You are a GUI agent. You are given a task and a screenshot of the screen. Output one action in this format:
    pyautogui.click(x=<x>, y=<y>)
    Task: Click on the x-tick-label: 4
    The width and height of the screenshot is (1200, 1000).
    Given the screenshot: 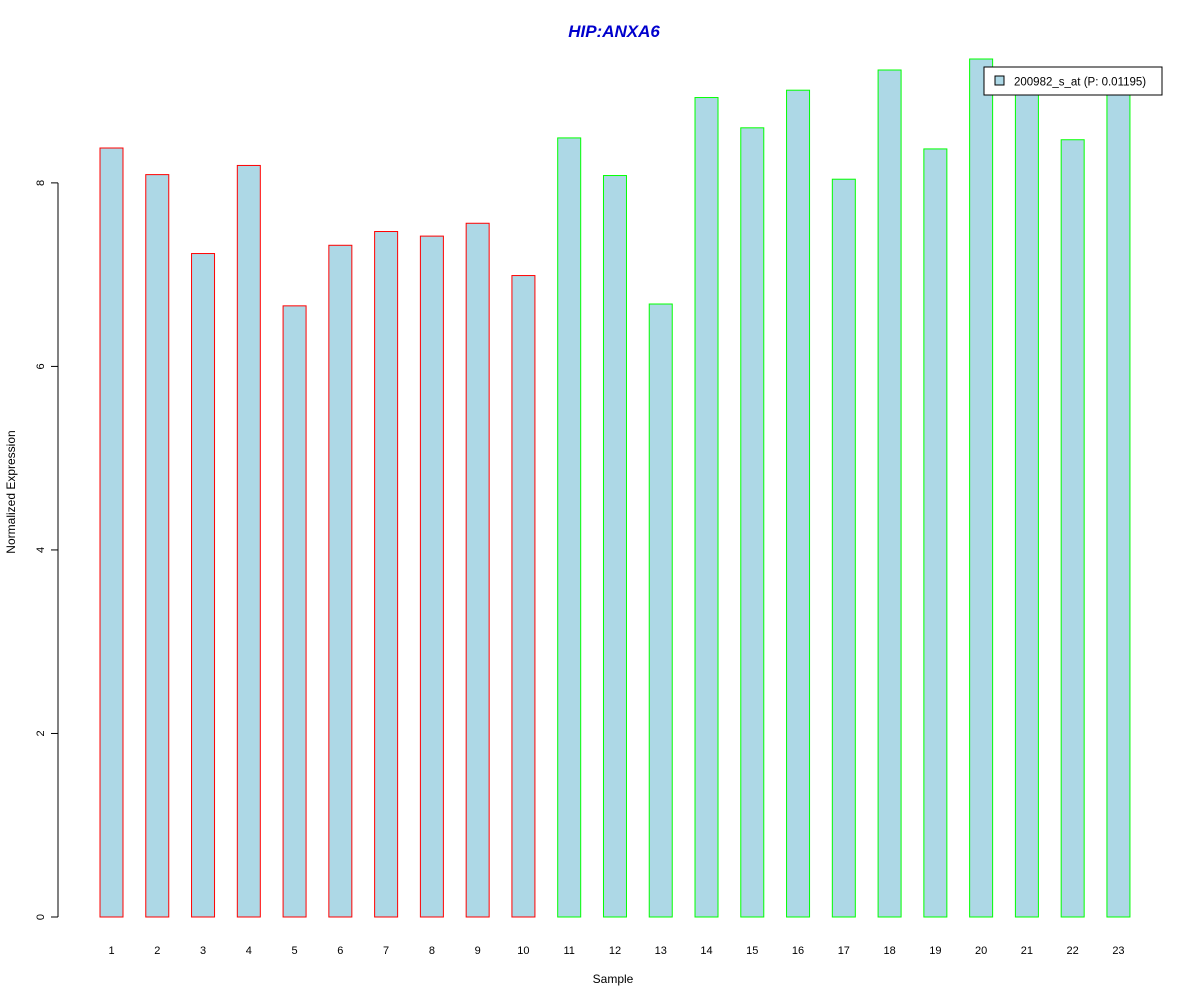 What is the action you would take?
    pyautogui.click(x=249, y=951)
    